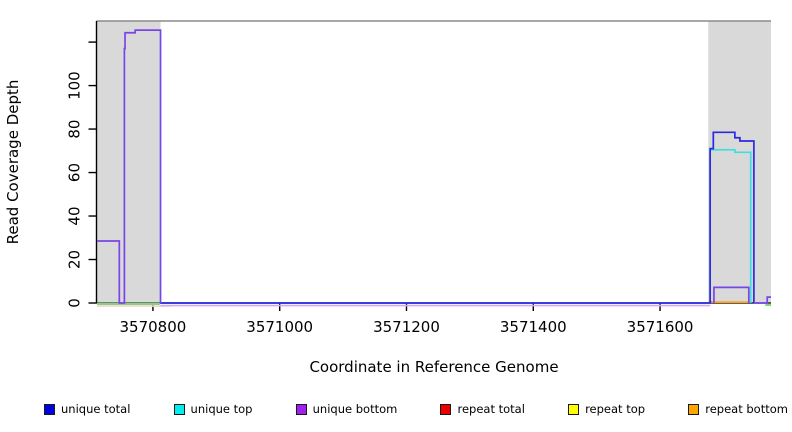  Describe the element at coordinates (75, 215) in the screenshot. I see `y-tick-label: 40` at that location.